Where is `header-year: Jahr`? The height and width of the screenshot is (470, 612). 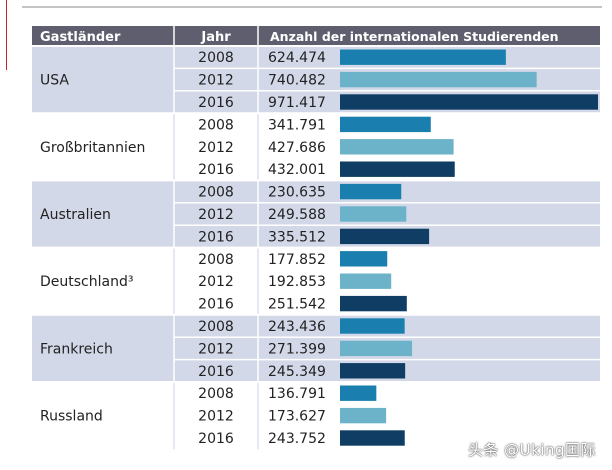
header-year: Jahr is located at coordinates (215, 37).